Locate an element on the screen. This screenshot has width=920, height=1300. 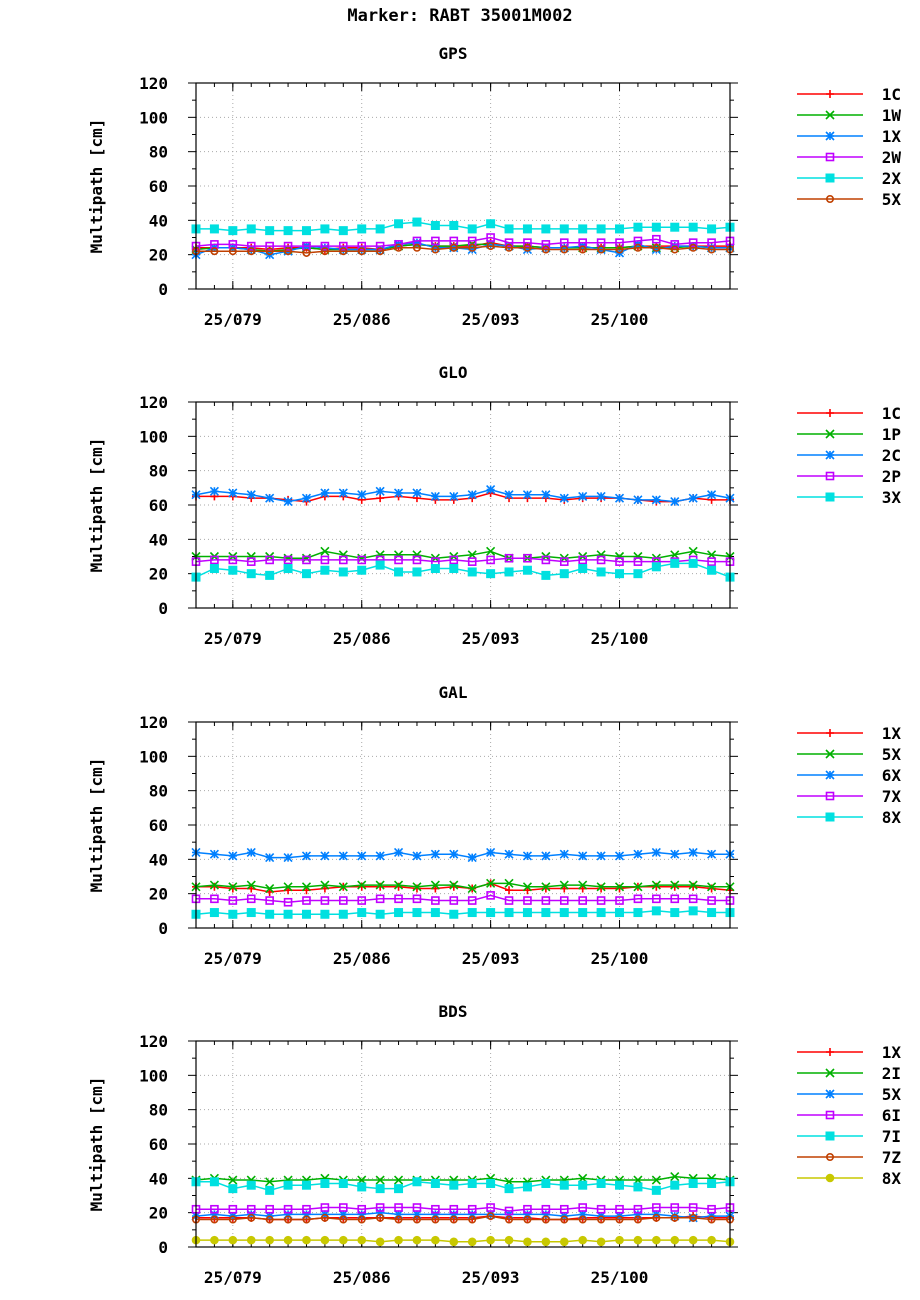
legend-entry: 7X is located at coordinates (849, 796).